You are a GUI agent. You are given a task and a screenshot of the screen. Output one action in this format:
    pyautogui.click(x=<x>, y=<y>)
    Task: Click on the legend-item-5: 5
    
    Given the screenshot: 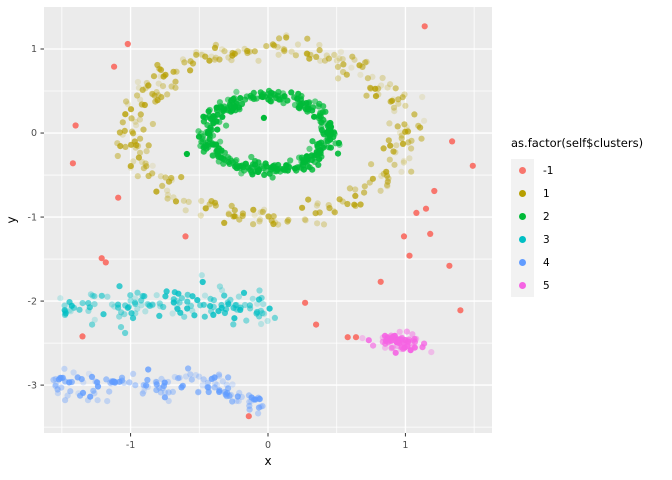 What is the action you would take?
    pyautogui.click(x=577, y=285)
    